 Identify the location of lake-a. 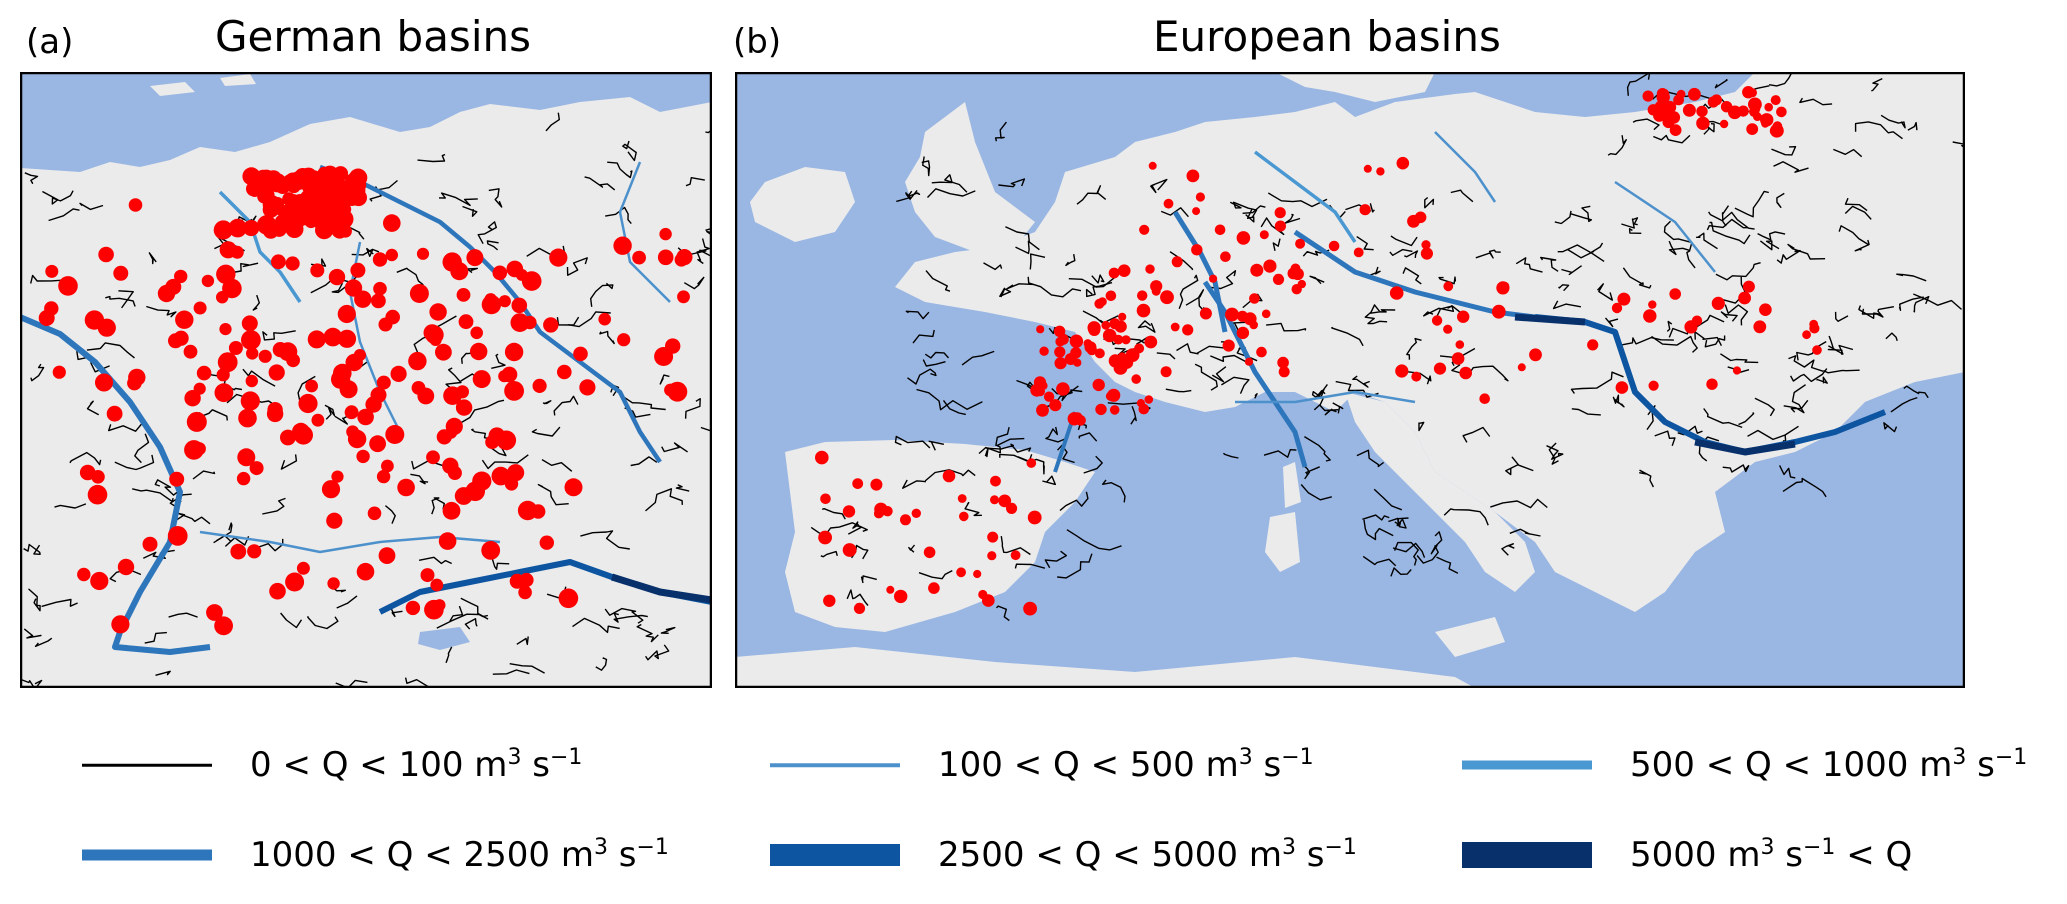
(444, 638).